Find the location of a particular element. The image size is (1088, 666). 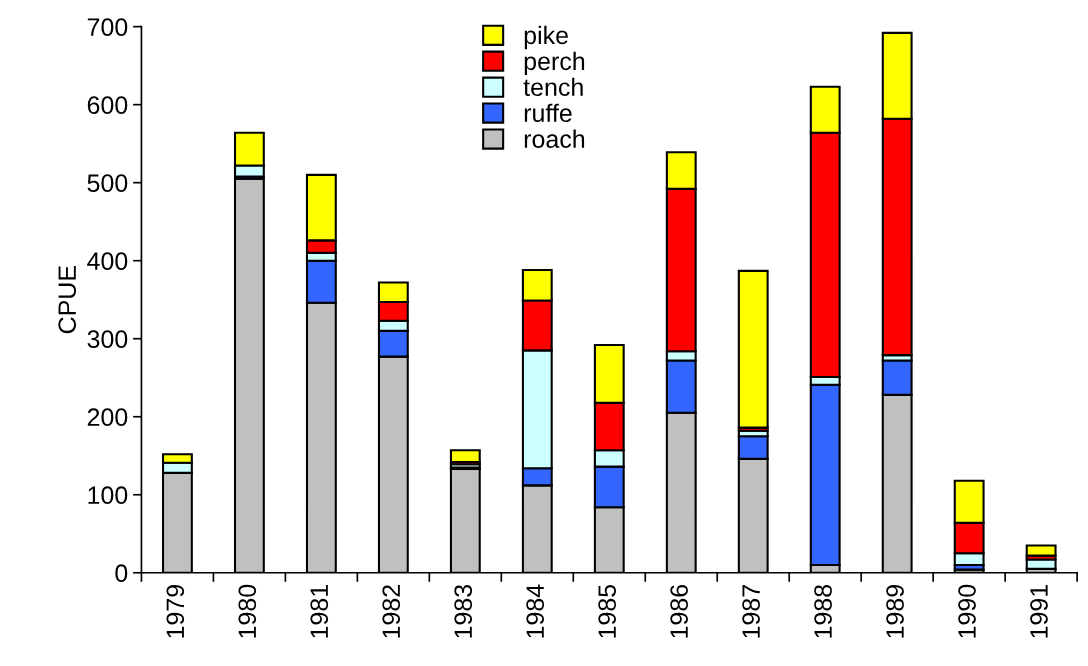

y-tick-label: 500 is located at coordinates (107, 183).